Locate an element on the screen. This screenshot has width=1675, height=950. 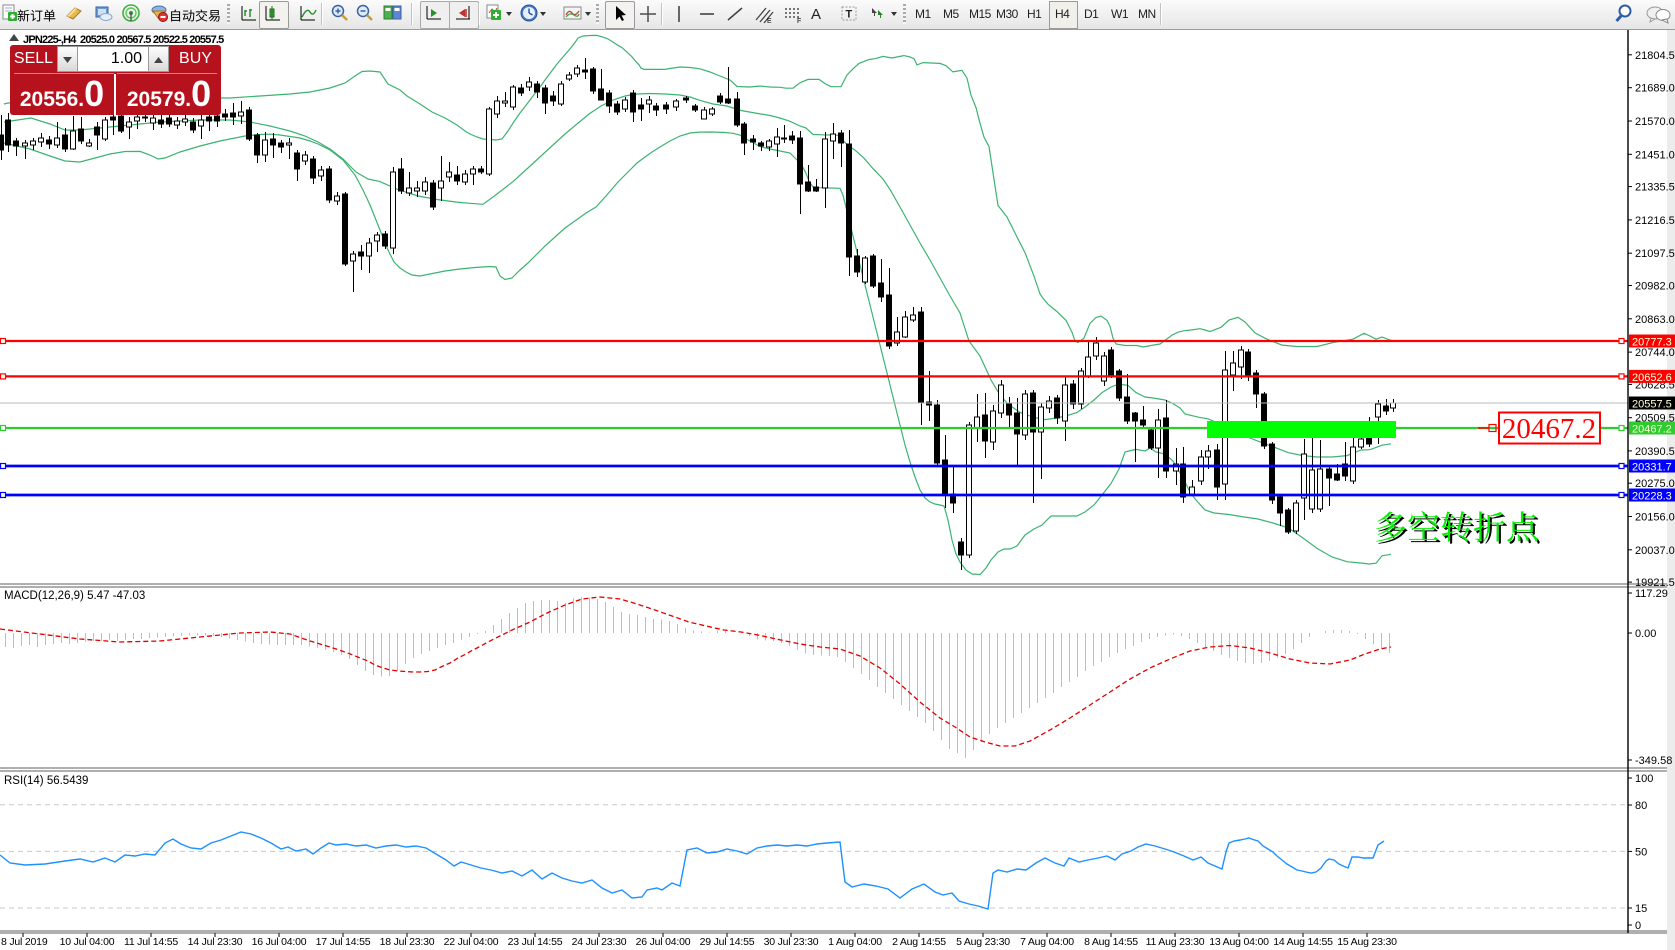
svg-text: 21216.5 is located at coordinates (1655, 221).